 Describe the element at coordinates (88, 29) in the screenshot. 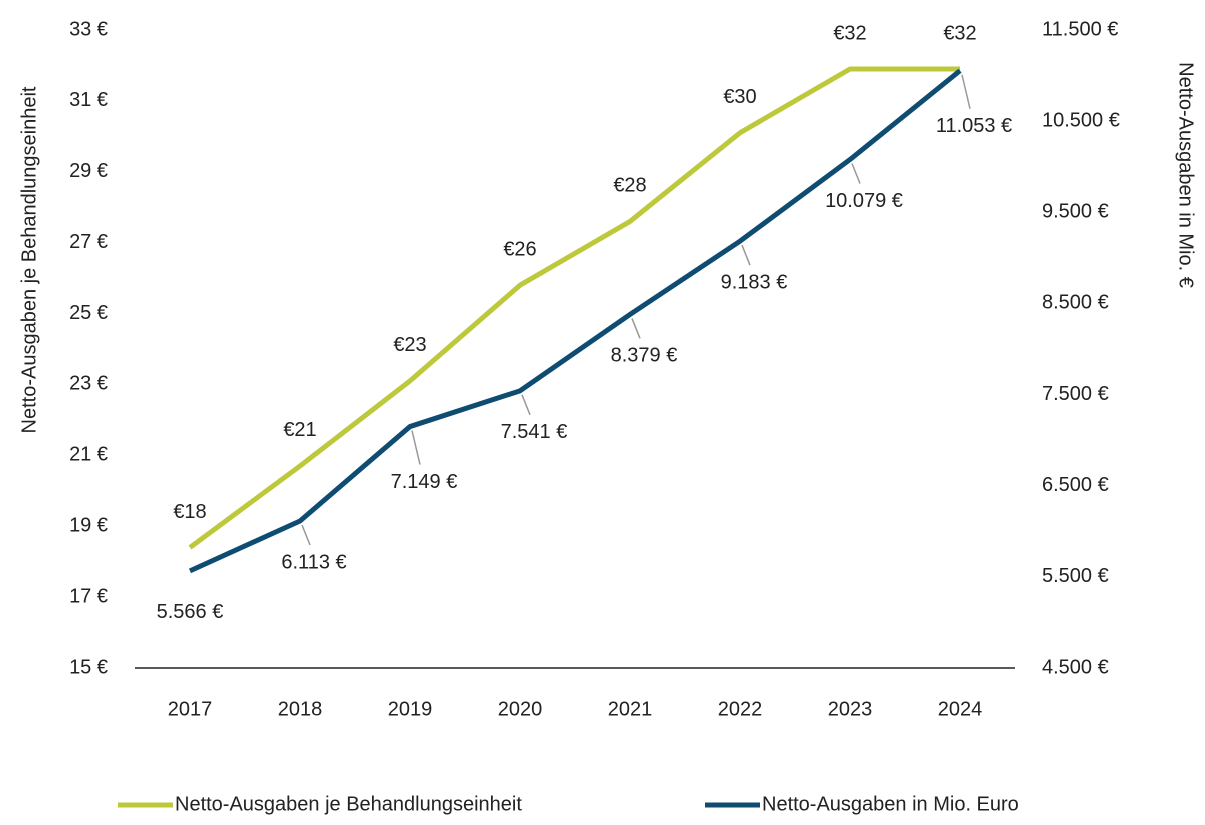

I see `y-tick-label: 33 €` at that location.